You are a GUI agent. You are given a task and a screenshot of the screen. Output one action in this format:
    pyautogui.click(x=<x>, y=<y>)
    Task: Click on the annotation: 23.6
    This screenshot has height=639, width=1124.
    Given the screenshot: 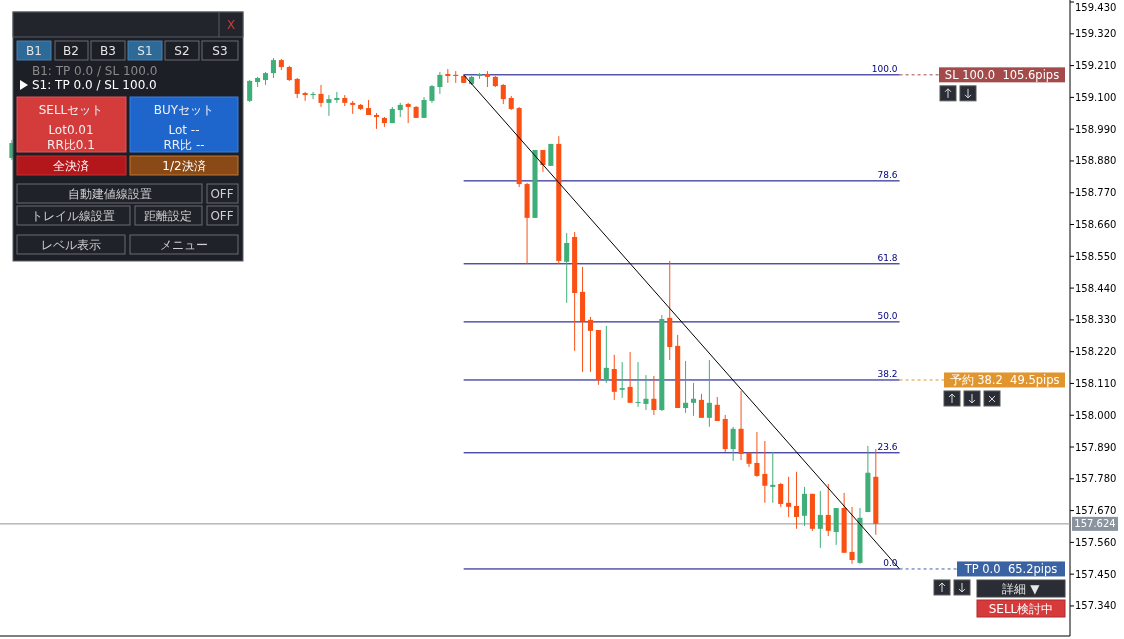 What is the action you would take?
    pyautogui.click(x=887, y=446)
    